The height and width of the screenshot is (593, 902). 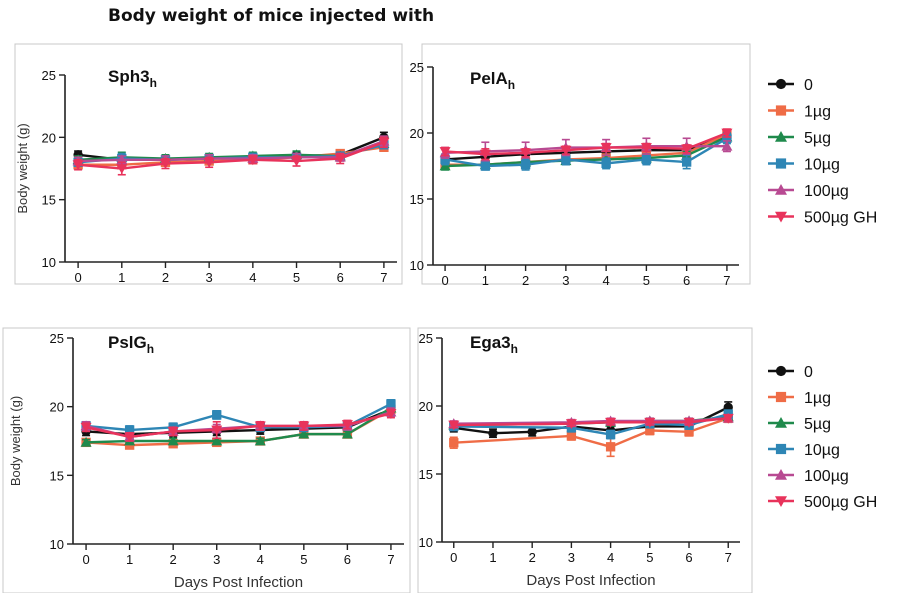 What do you see at coordinates (840, 502) in the screenshot?
I see `legend-label: 500µg GH` at bounding box center [840, 502].